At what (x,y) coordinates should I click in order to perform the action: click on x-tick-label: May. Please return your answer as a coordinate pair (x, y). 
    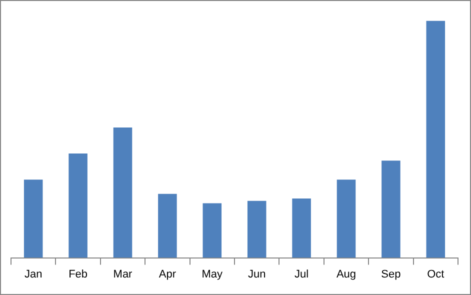
    Looking at the image, I should click on (213, 274).